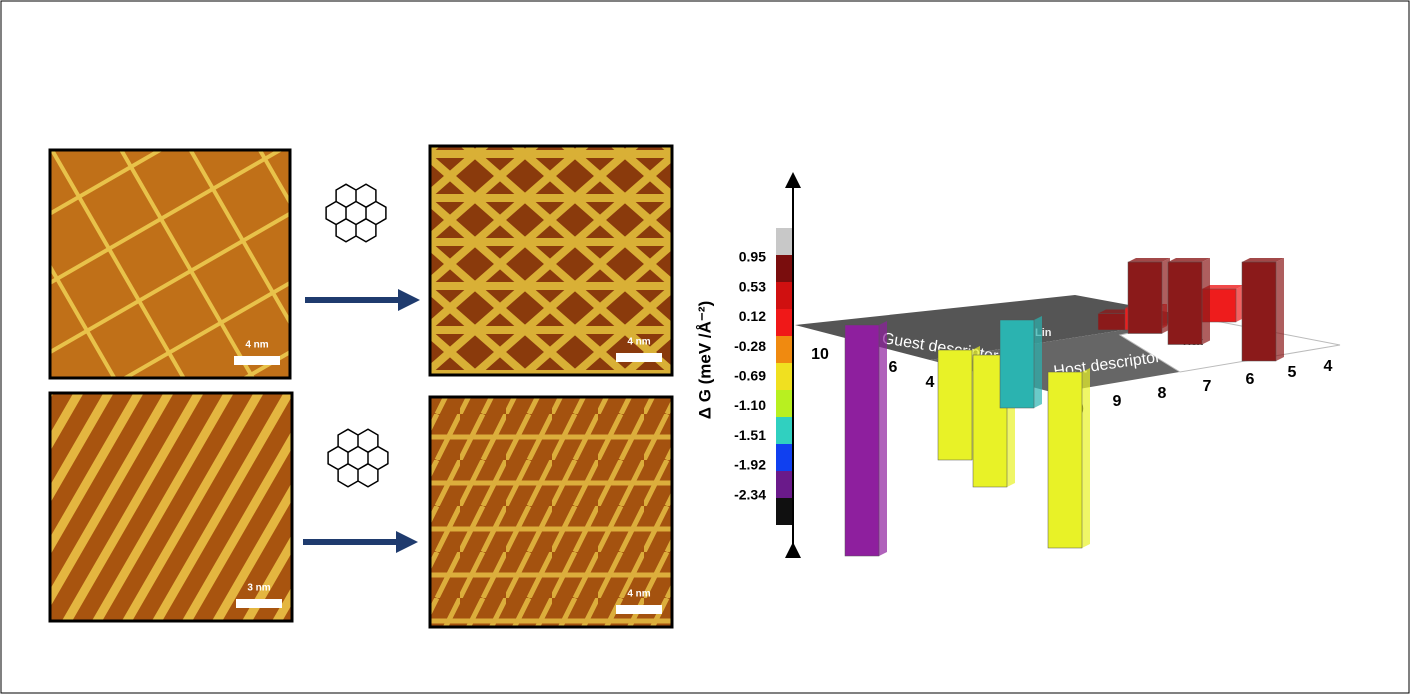 The image size is (1410, 694). Describe the element at coordinates (750, 346) in the screenshot. I see `colorbar-label: -0.28` at that location.